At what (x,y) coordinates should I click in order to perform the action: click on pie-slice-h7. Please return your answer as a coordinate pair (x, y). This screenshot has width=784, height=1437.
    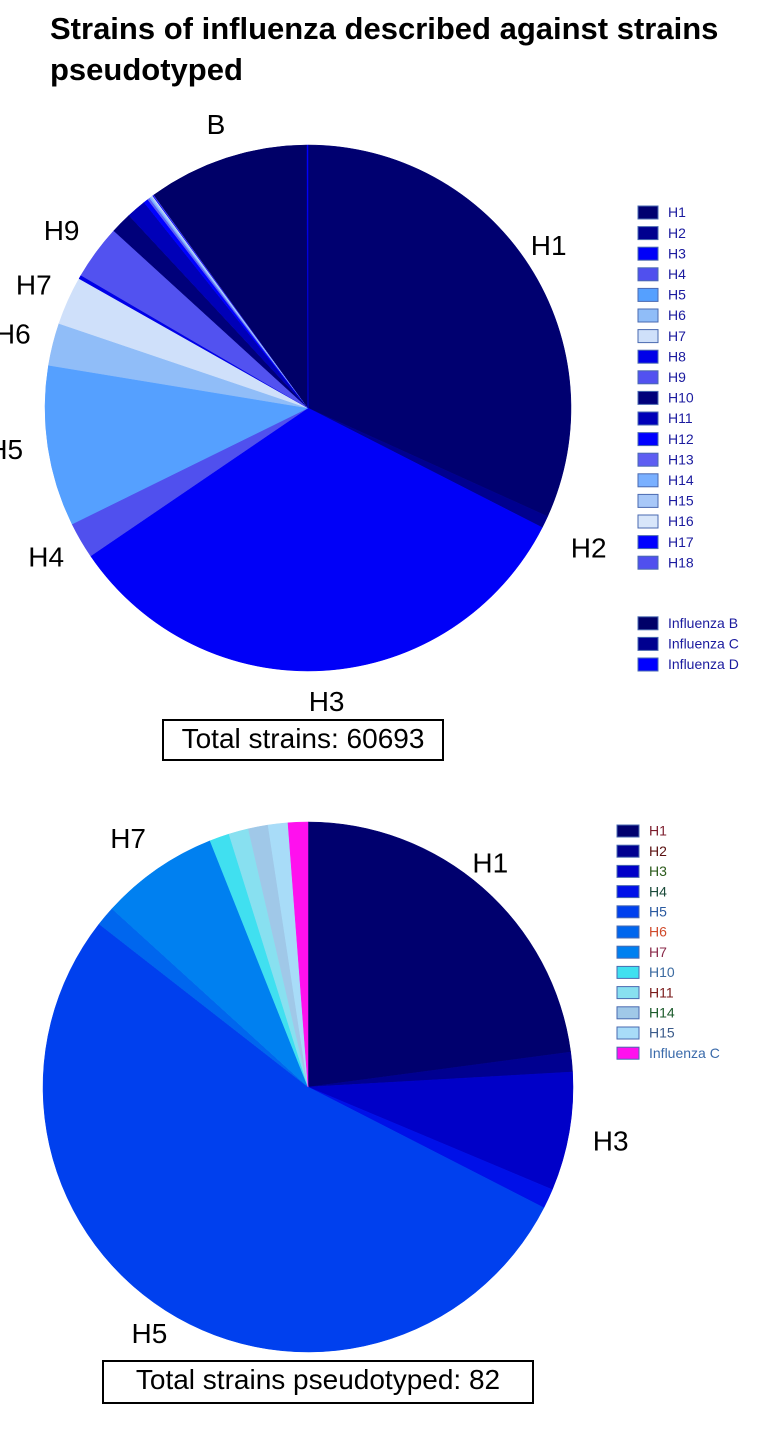
    Looking at the image, I should click on (210, 964).